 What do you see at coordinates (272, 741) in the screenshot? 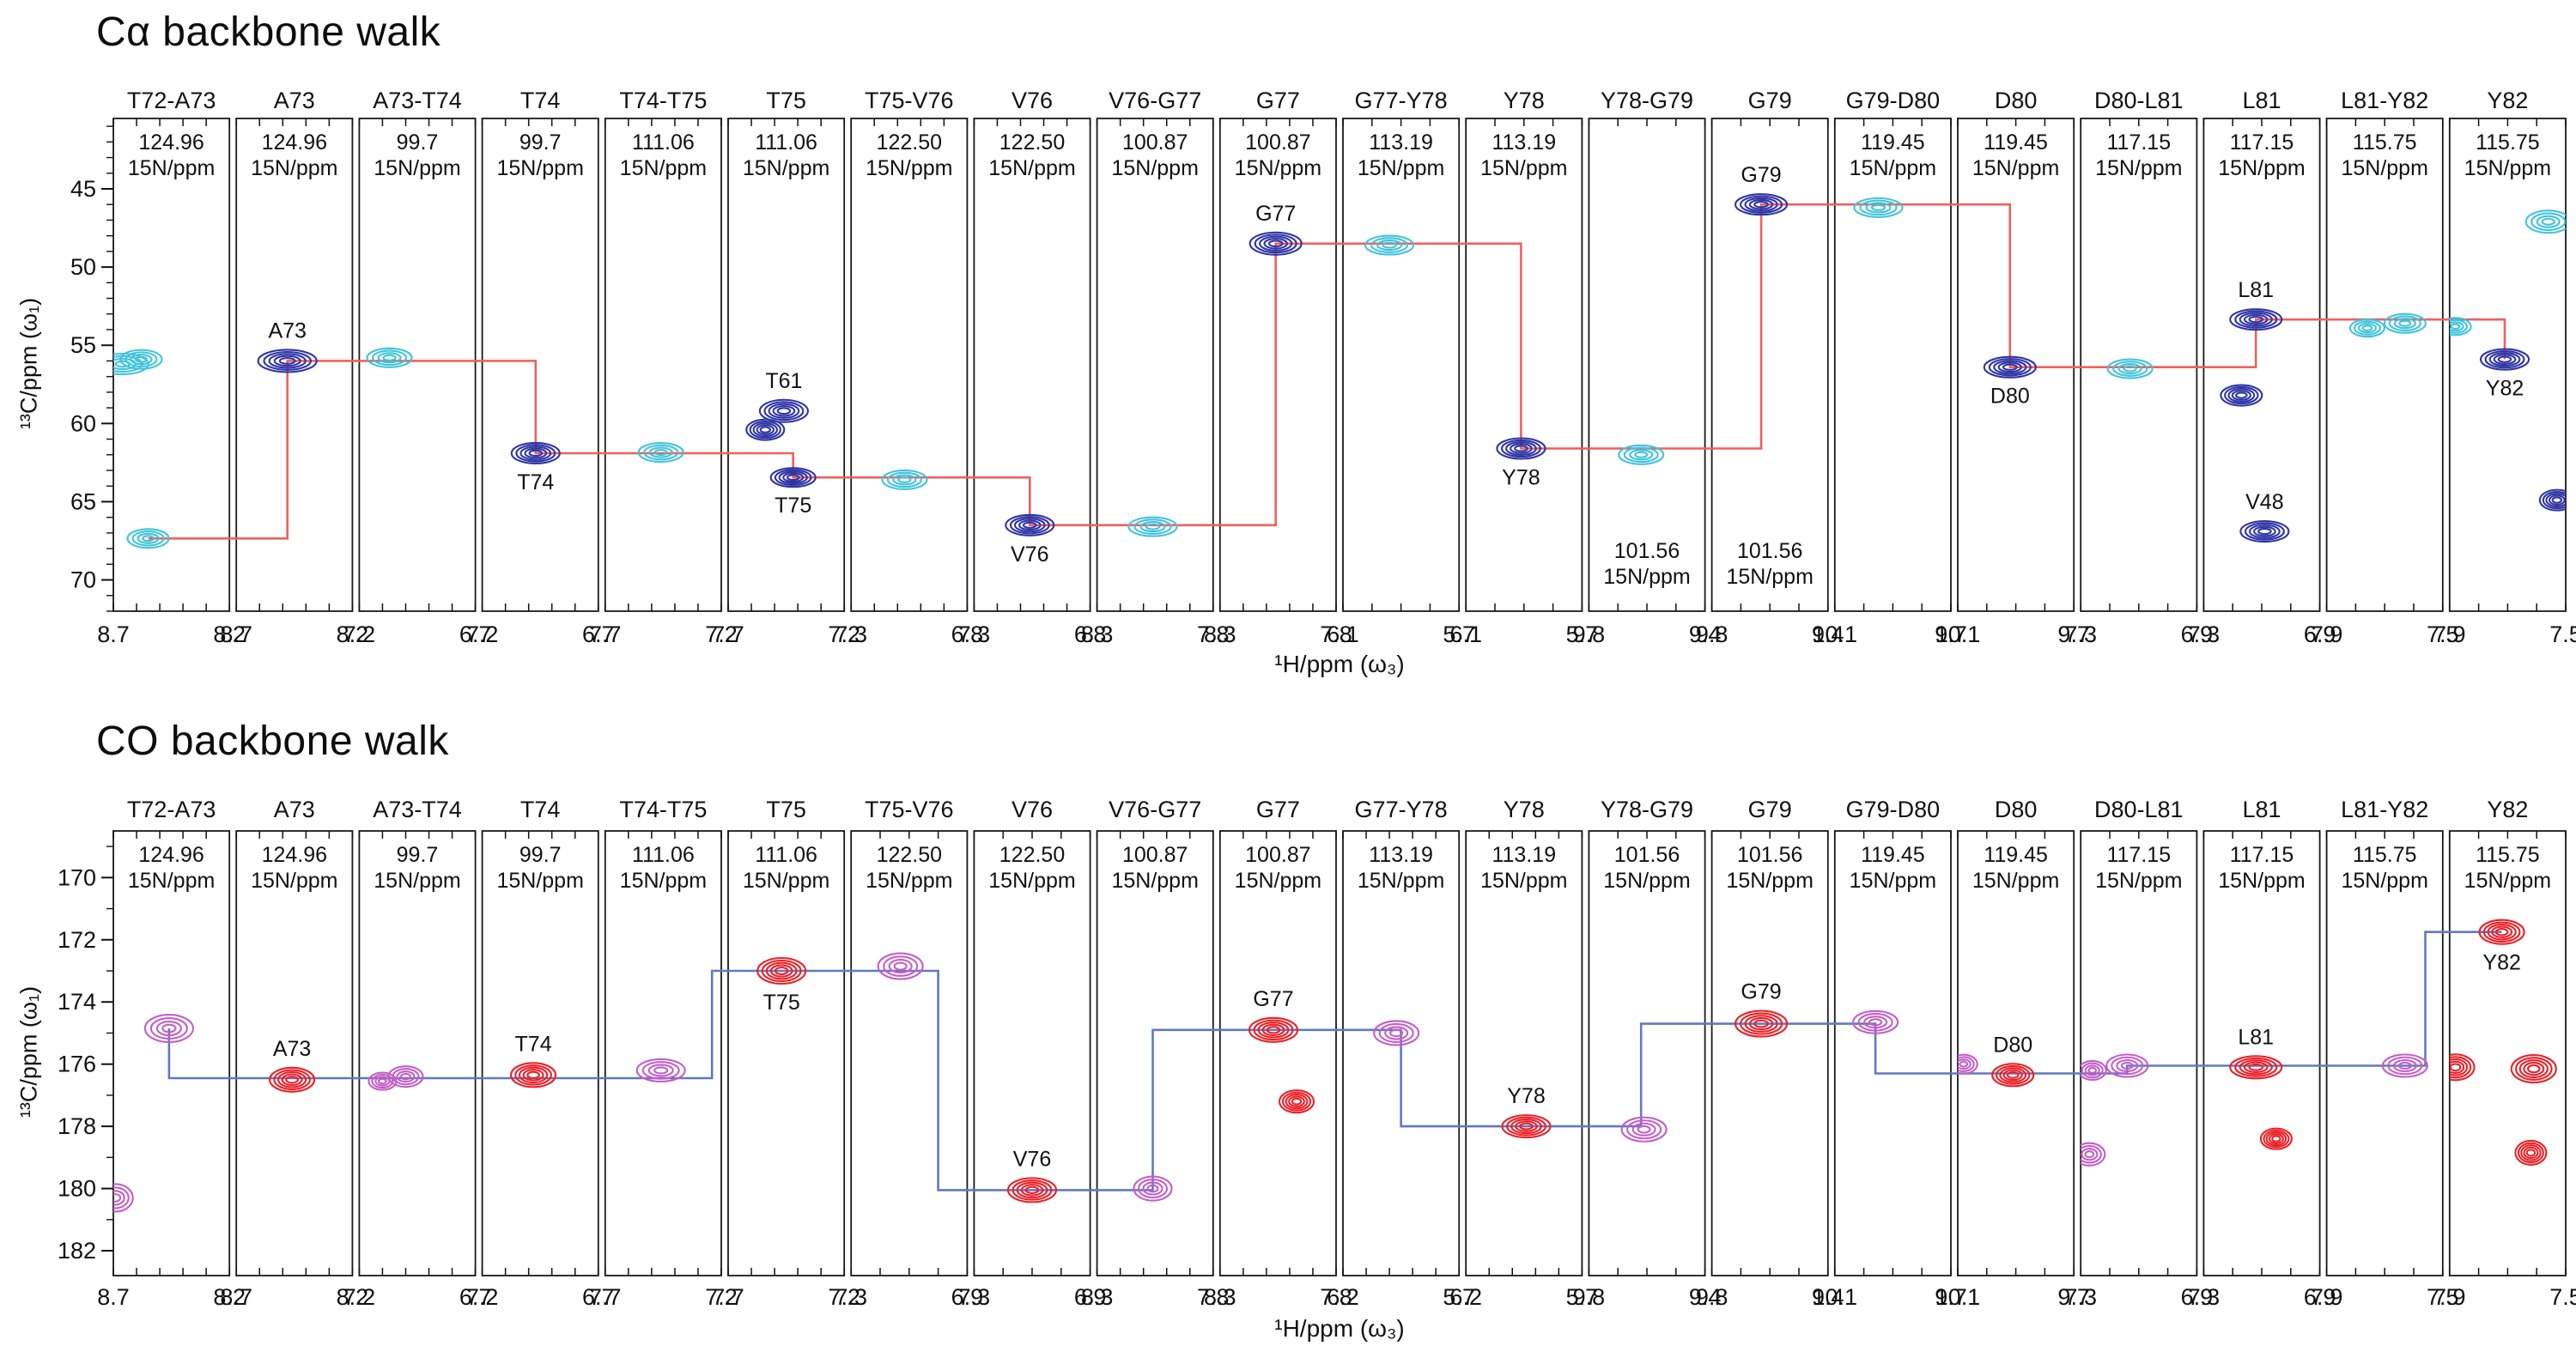
I see `panel-title-co: CO backbone walk` at bounding box center [272, 741].